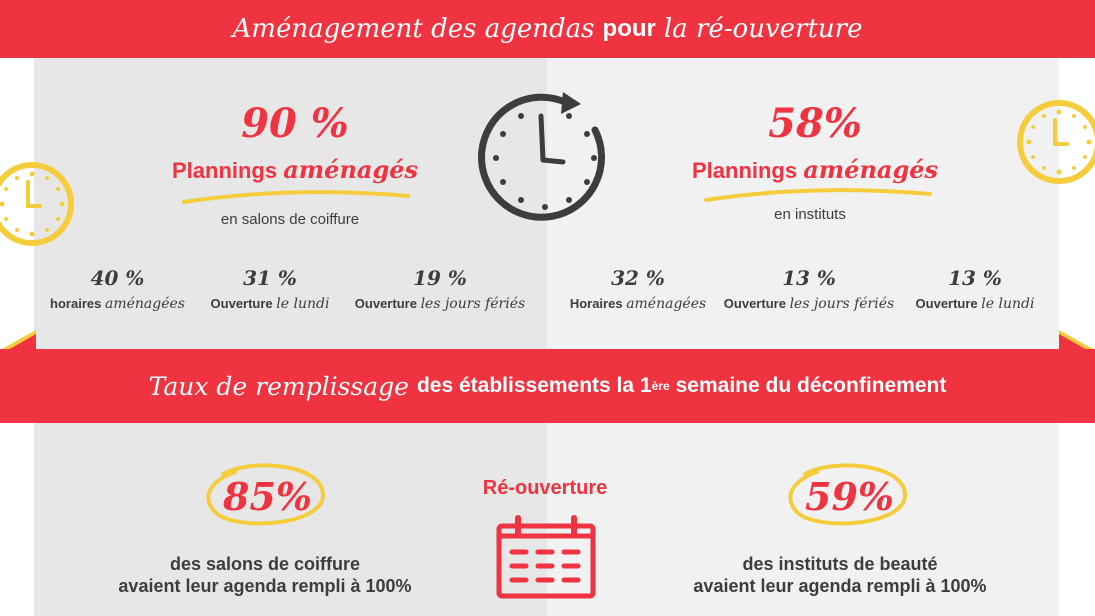 The image size is (1095, 616). What do you see at coordinates (440, 278) in the screenshot?
I see `stat-value: 19 %` at bounding box center [440, 278].